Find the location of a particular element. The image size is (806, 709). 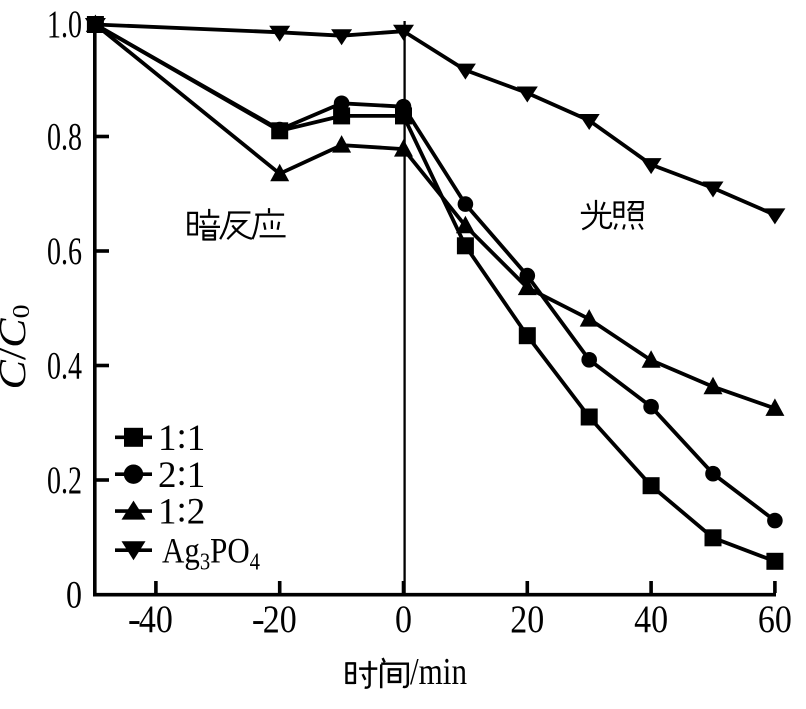

svg-text: 0.2 is located at coordinates (64, 480).